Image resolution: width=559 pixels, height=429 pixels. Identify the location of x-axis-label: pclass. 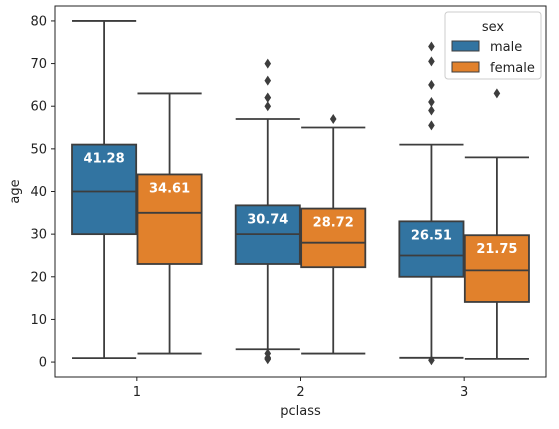
(300, 411).